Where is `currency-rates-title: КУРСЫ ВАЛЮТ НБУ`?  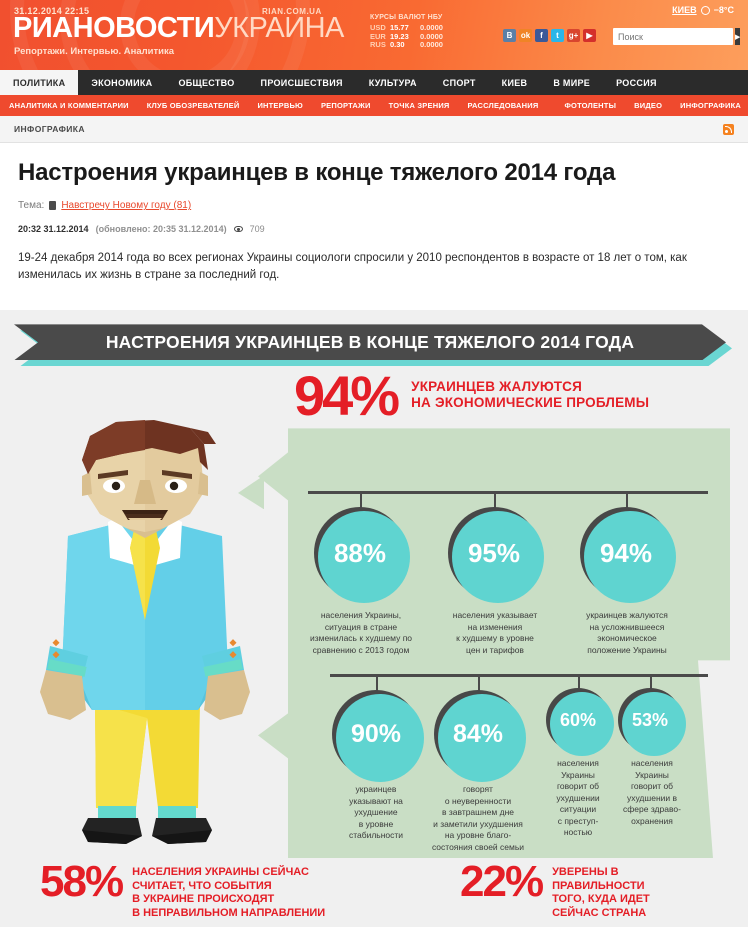
currency-rates-title: КУРСЫ ВАЛЮТ НБУ is located at coordinates (406, 17).